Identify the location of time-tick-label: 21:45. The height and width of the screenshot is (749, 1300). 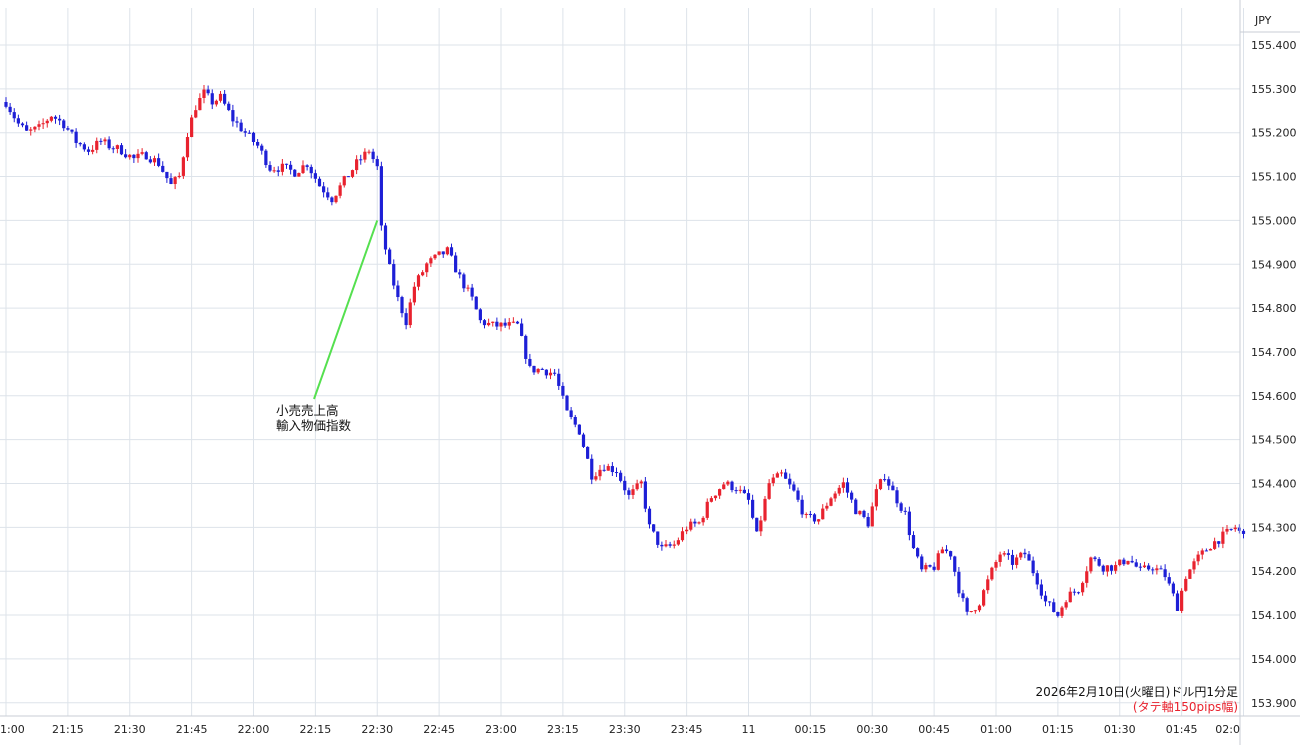
(192, 729).